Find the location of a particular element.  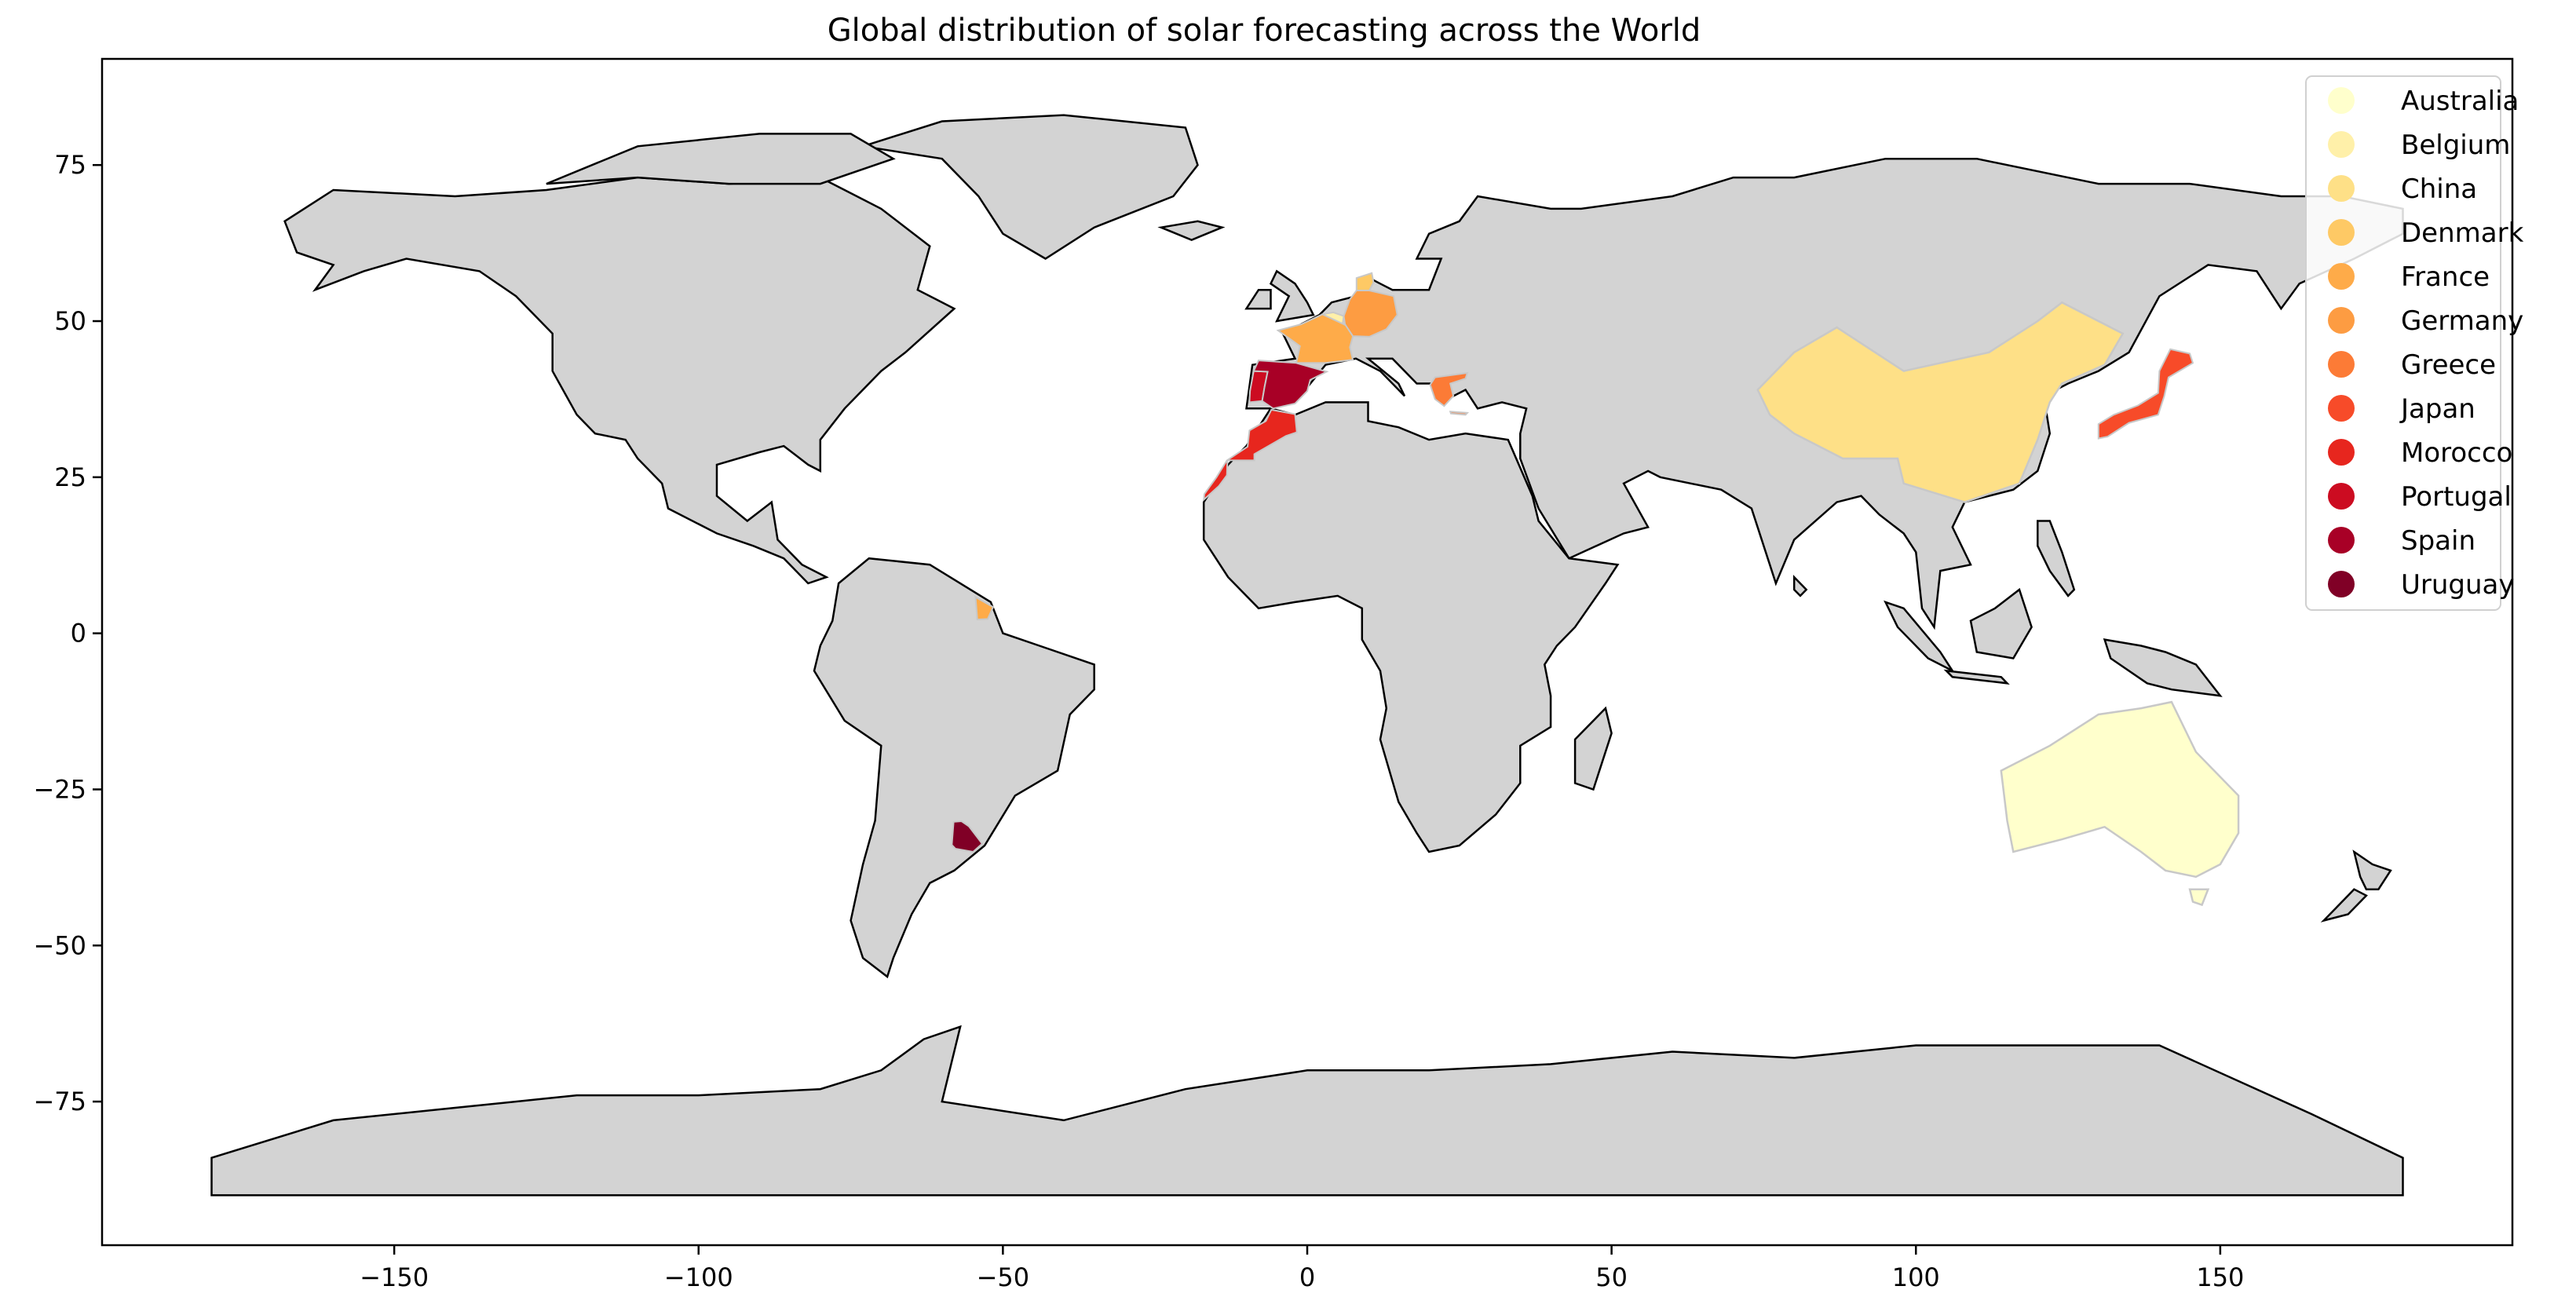

country-spain is located at coordinates (1290, 385).